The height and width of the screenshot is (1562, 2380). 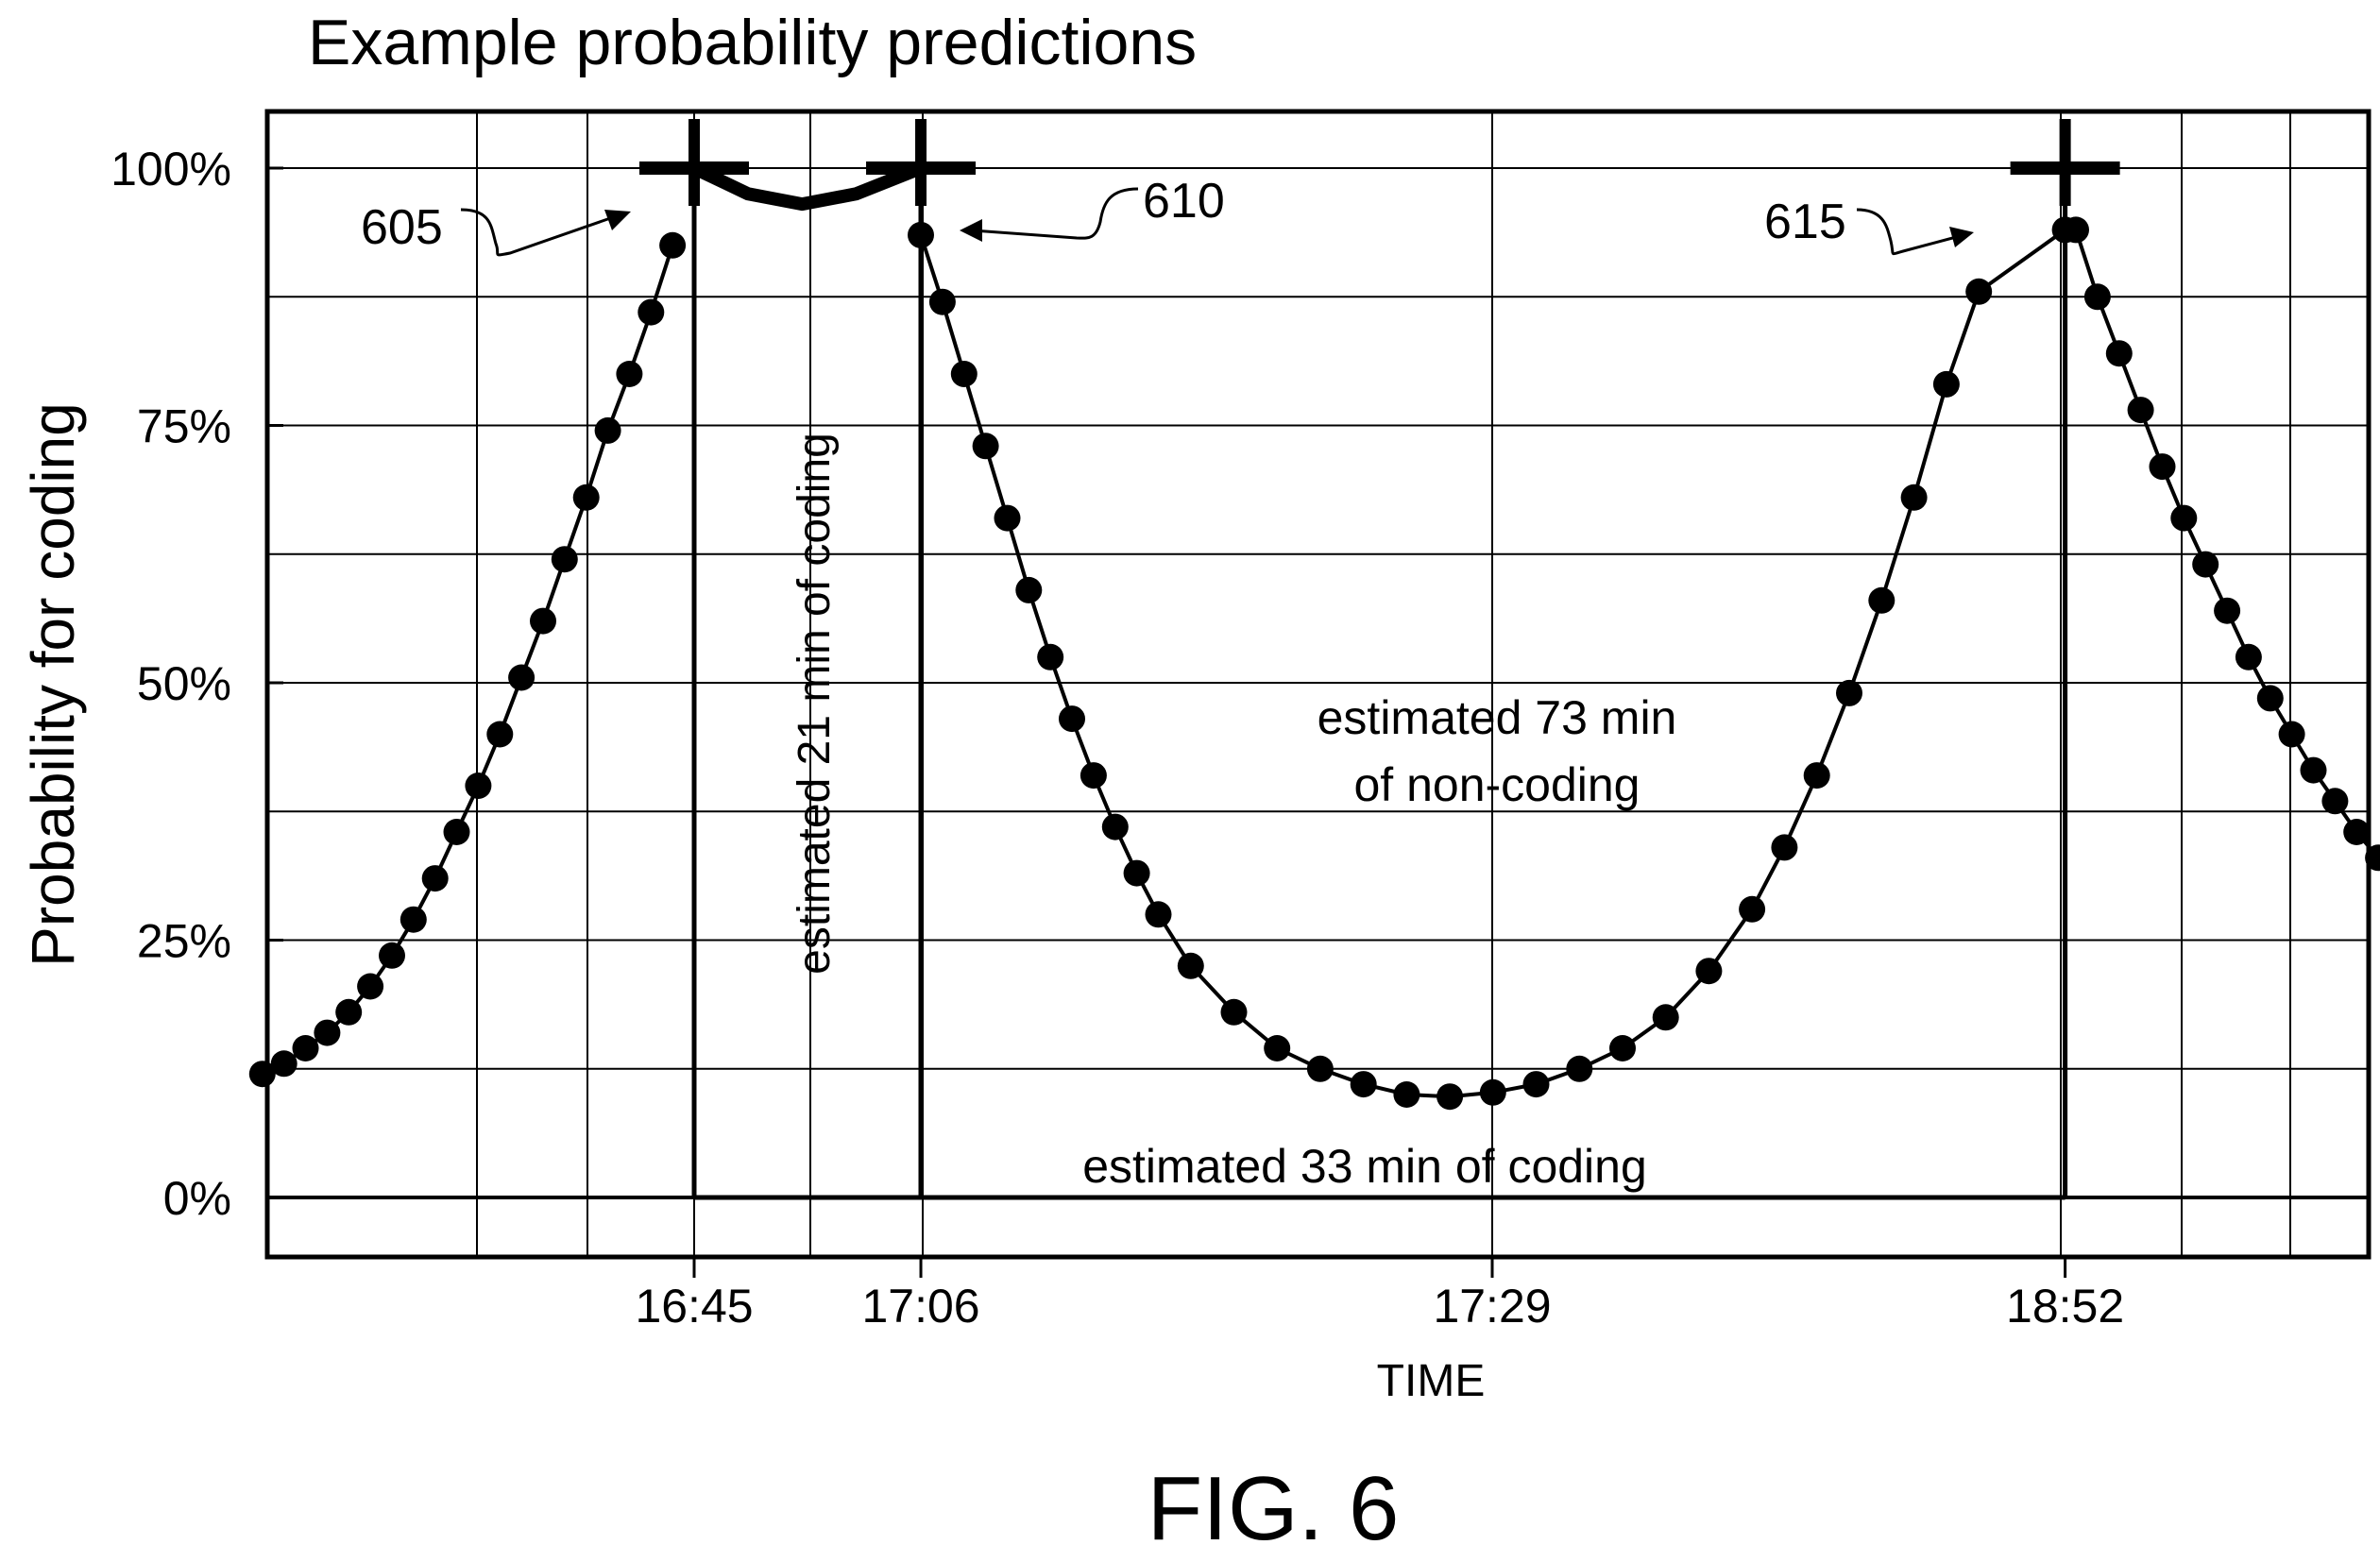 What do you see at coordinates (920, 1306) in the screenshot?
I see `x-tick-label: 17:06` at bounding box center [920, 1306].